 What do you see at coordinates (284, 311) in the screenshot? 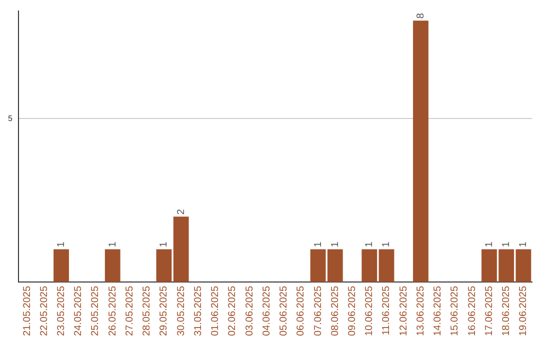
I see `x-tick-label: 05.06.2025` at bounding box center [284, 311].